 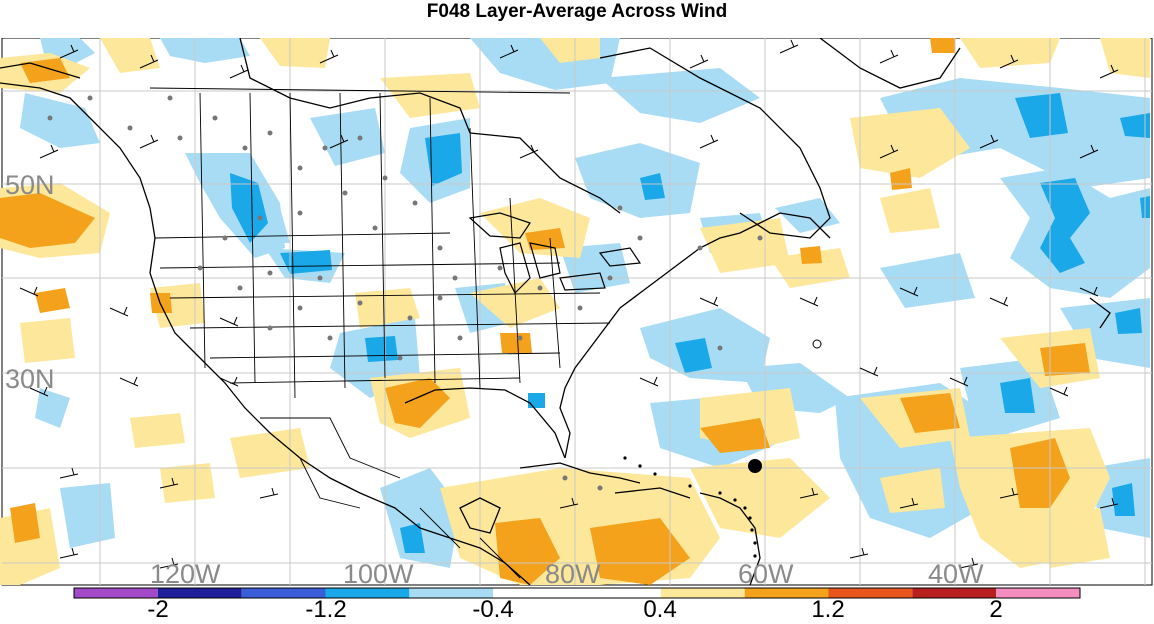 What do you see at coordinates (577, 11) in the screenshot?
I see `map-title: F048 Layer-Average Across Wind` at bounding box center [577, 11].